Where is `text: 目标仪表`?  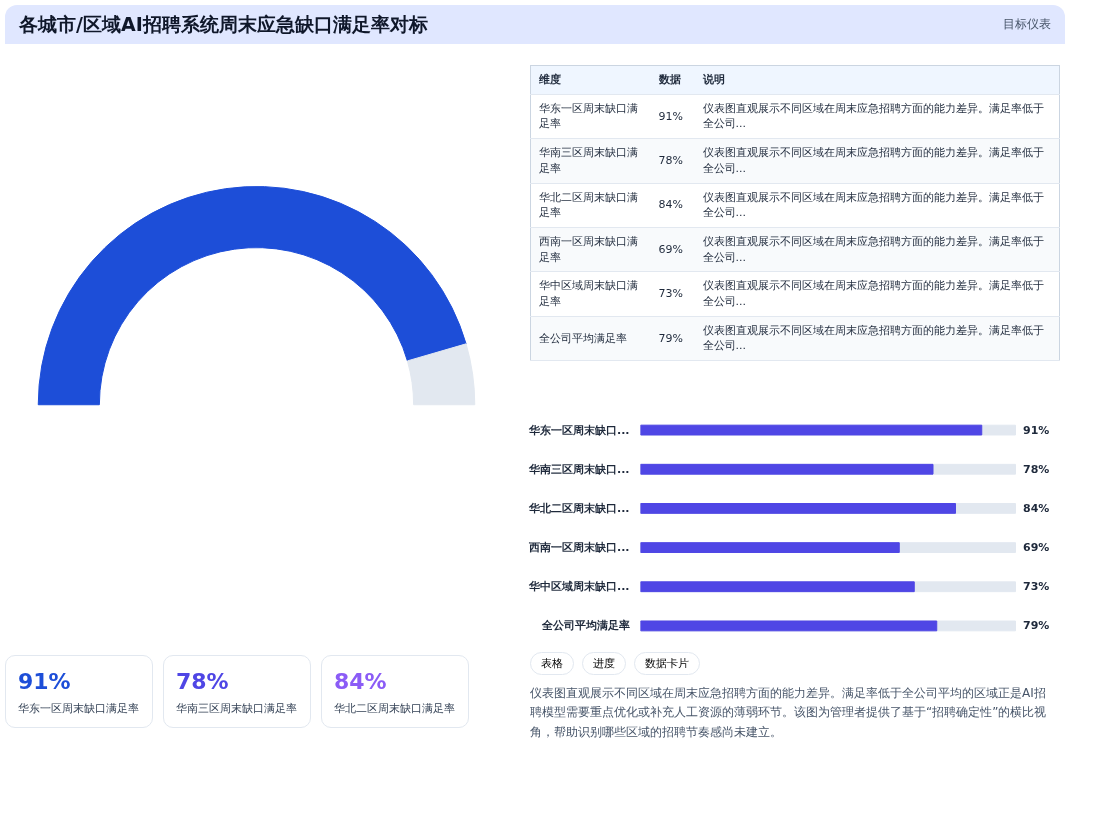
text: 目标仪表 is located at coordinates (1027, 24).